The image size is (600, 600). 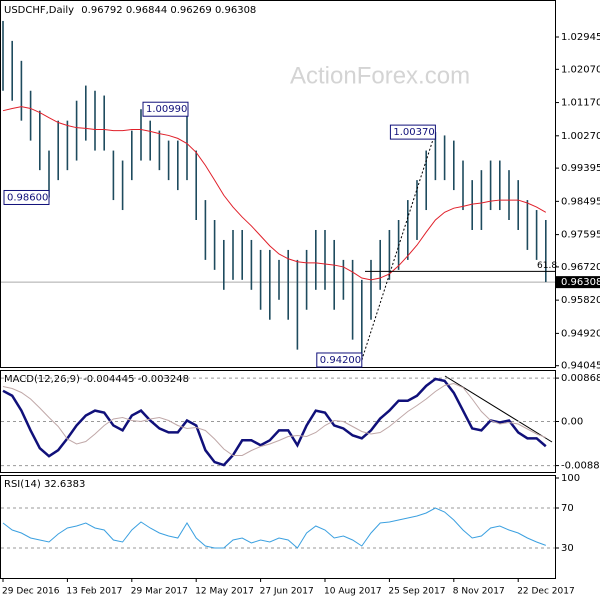 What do you see at coordinates (224, 592) in the screenshot?
I see `x-tick-label: 12 May 2017` at bounding box center [224, 592].